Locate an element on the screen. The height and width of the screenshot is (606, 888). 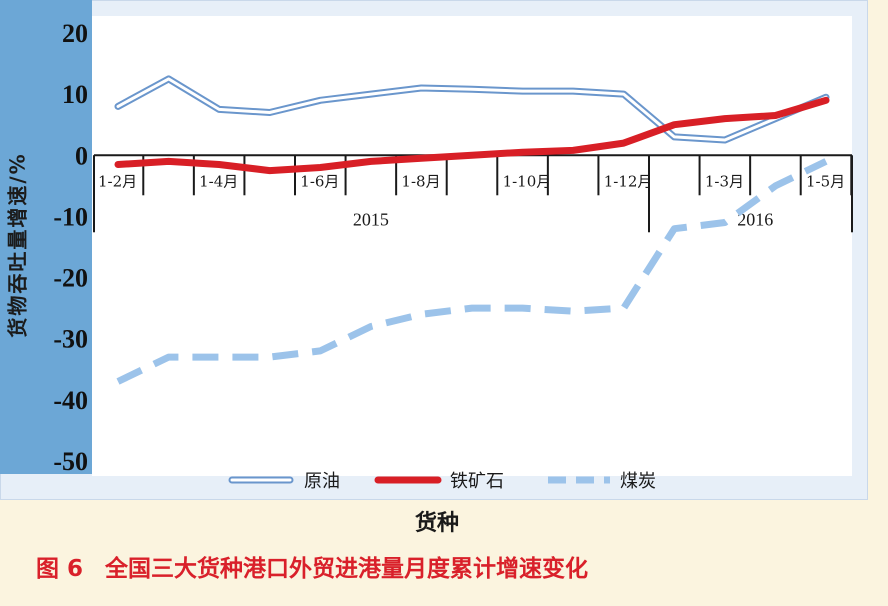
y-tick-label: 10 is located at coordinates (75, 94).